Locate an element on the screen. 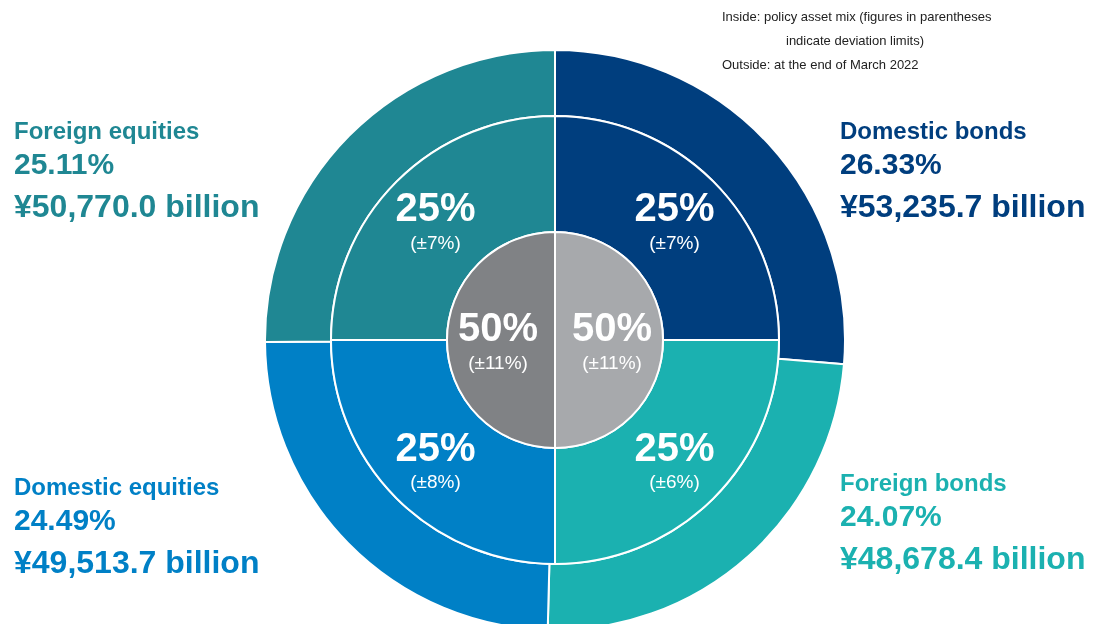  data-label: 24.49% is located at coordinates (65, 519).